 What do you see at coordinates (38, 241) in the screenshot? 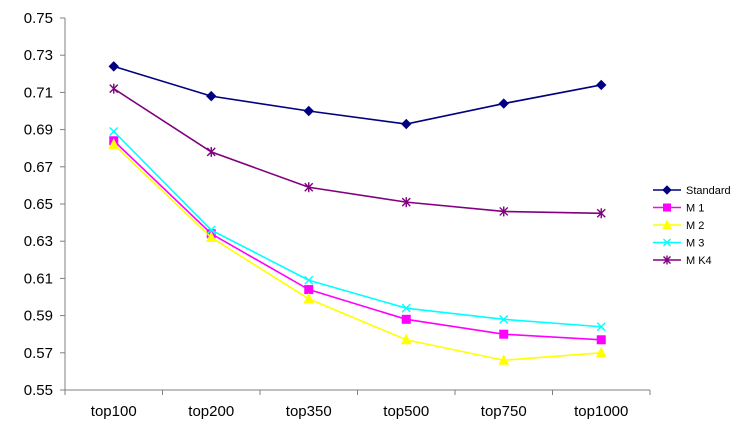
I see `y-tick-label: 0.63` at bounding box center [38, 241].